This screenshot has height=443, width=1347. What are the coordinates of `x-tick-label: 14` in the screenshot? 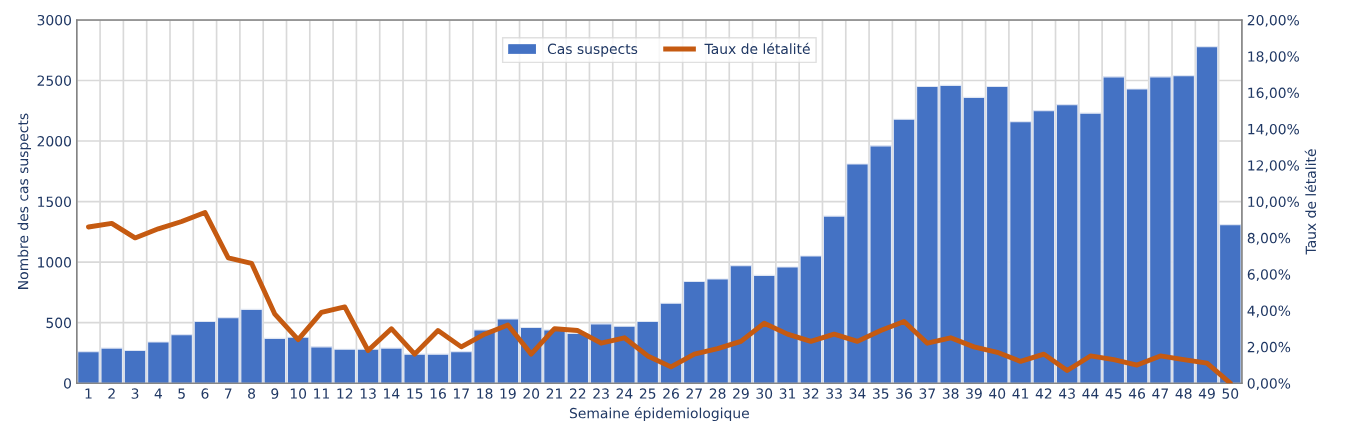 It's located at (392, 393).